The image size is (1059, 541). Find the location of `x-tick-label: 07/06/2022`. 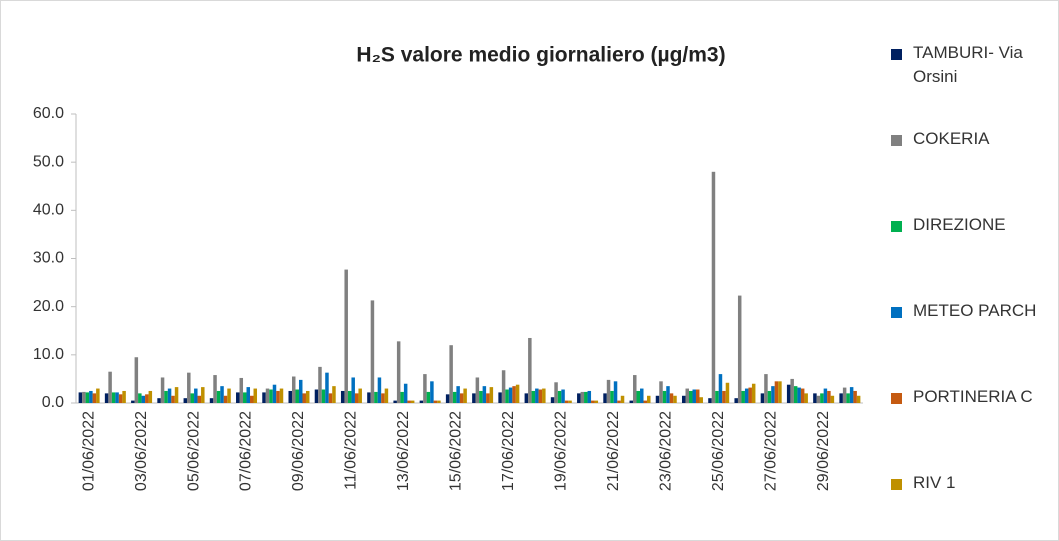

x-tick-label: 07/06/2022 is located at coordinates (246, 451).